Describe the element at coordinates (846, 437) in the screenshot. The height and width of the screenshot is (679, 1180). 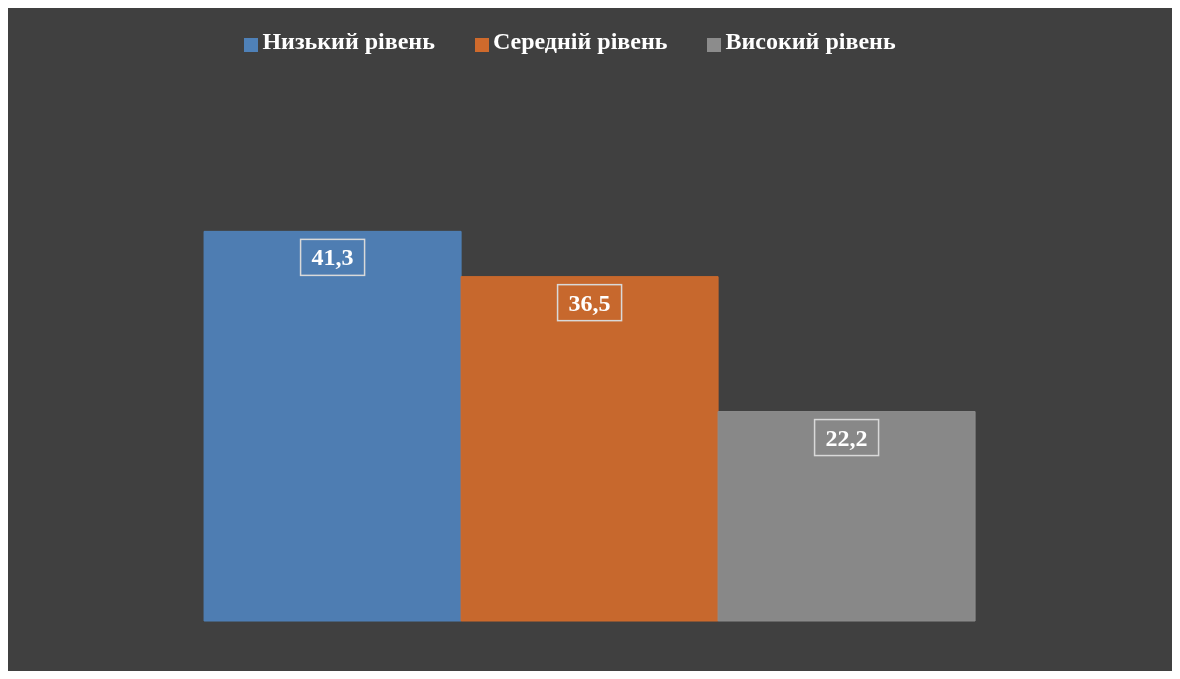
I see `data-label: 22,2` at that location.